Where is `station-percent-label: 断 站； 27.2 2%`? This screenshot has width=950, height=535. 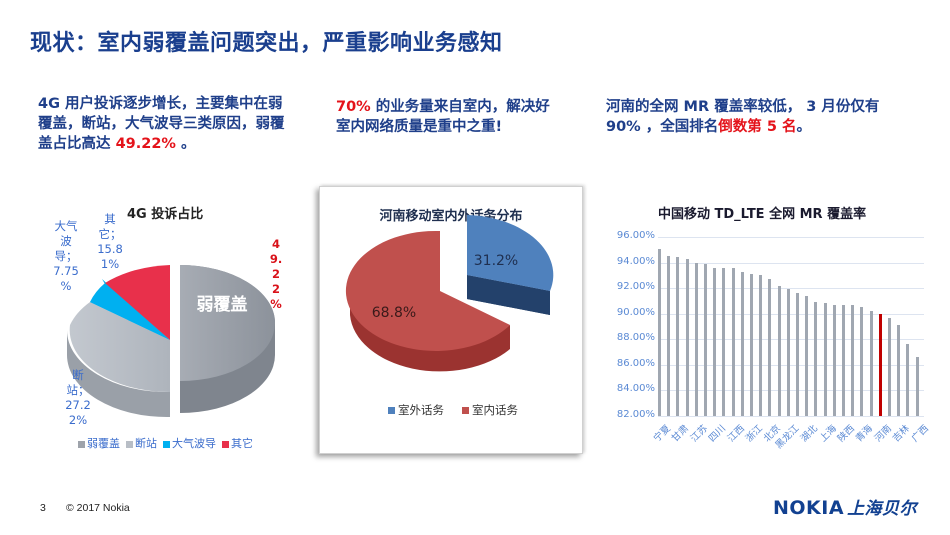 station-percent-label: 断 站； 27.2 2% is located at coordinates (78, 397).